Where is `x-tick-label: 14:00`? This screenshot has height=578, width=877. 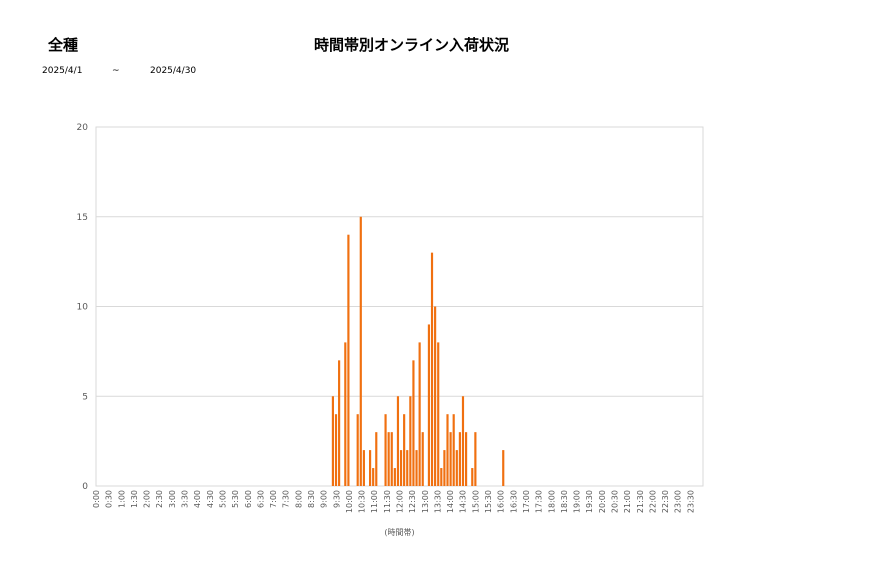
x-tick-label: 14:00 is located at coordinates (450, 501).